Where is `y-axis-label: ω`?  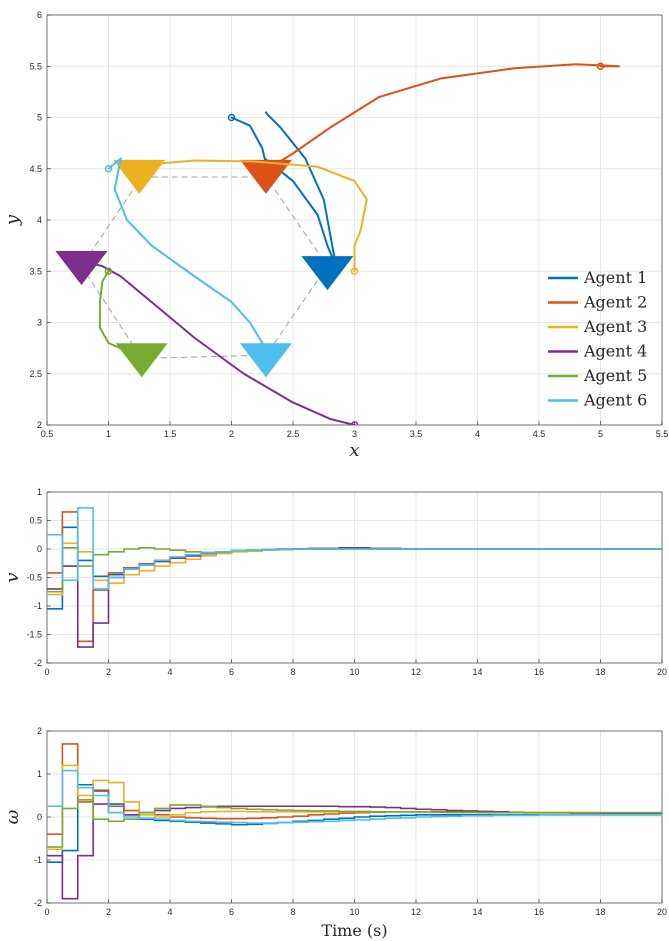 y-axis-label: ω is located at coordinates (12, 816).